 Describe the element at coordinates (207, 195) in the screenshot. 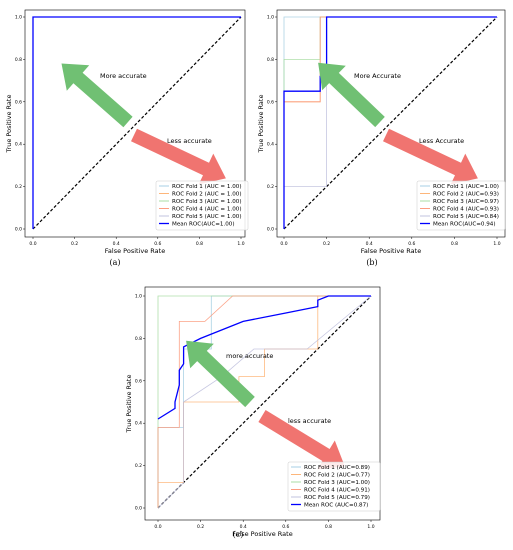

I see `legend-entry: ROC Fold 2 (AUC = 1.00)` at that location.